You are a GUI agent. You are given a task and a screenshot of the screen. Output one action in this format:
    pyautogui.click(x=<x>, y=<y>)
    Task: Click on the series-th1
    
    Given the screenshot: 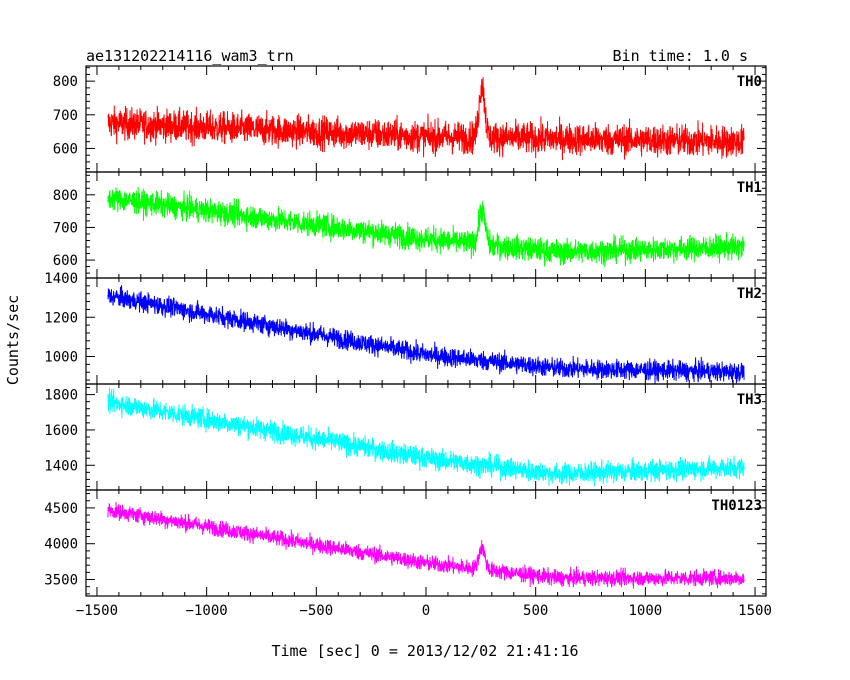 What is the action you would take?
    pyautogui.click(x=426, y=226)
    